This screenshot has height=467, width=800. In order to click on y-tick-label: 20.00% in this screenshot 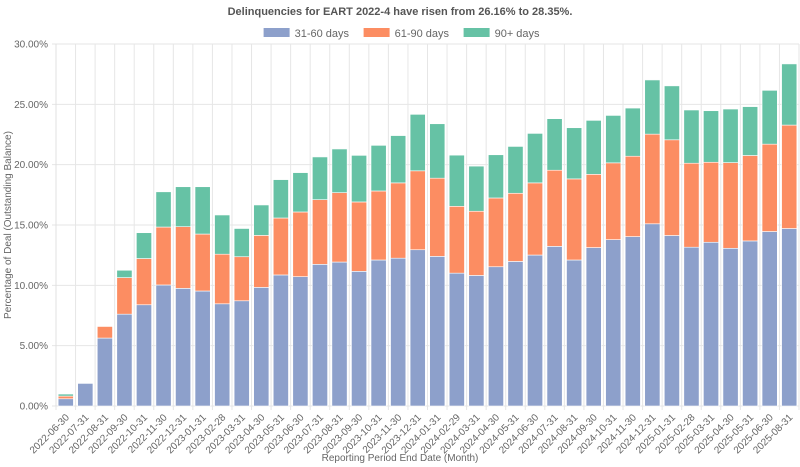, I will do `click(31, 165)`.